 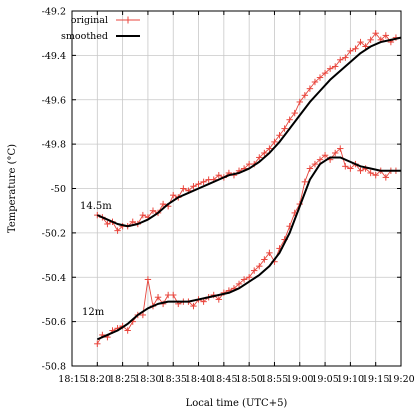 What do you see at coordinates (173, 379) in the screenshot?
I see `x-tick-label: 18:35` at bounding box center [173, 379].